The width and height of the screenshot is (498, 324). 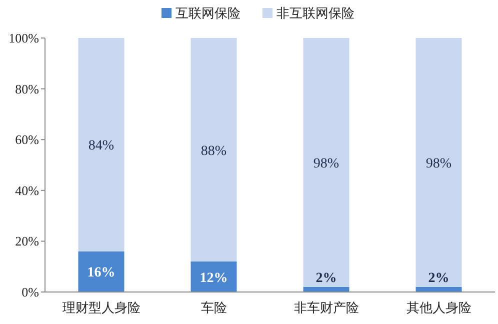 What do you see at coordinates (326, 307) in the screenshot?
I see `x-tick-label: 非车财产险` at bounding box center [326, 307].